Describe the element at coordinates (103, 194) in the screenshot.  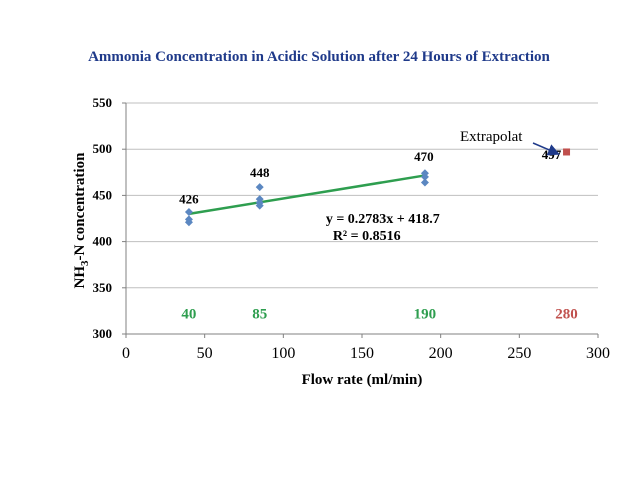
I see `y-tick-label: 450` at that location.